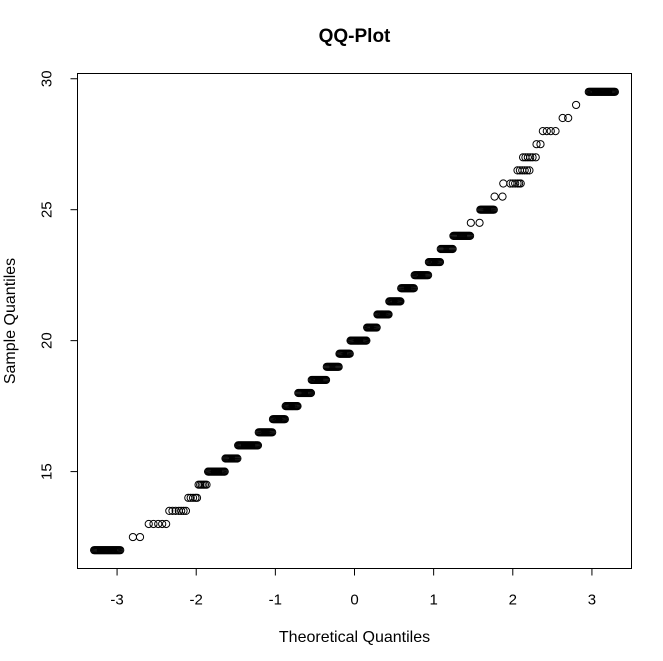 Image resolution: width=663 pixels, height=661 pixels. I want to click on y-tick-label: 15, so click(47, 471).